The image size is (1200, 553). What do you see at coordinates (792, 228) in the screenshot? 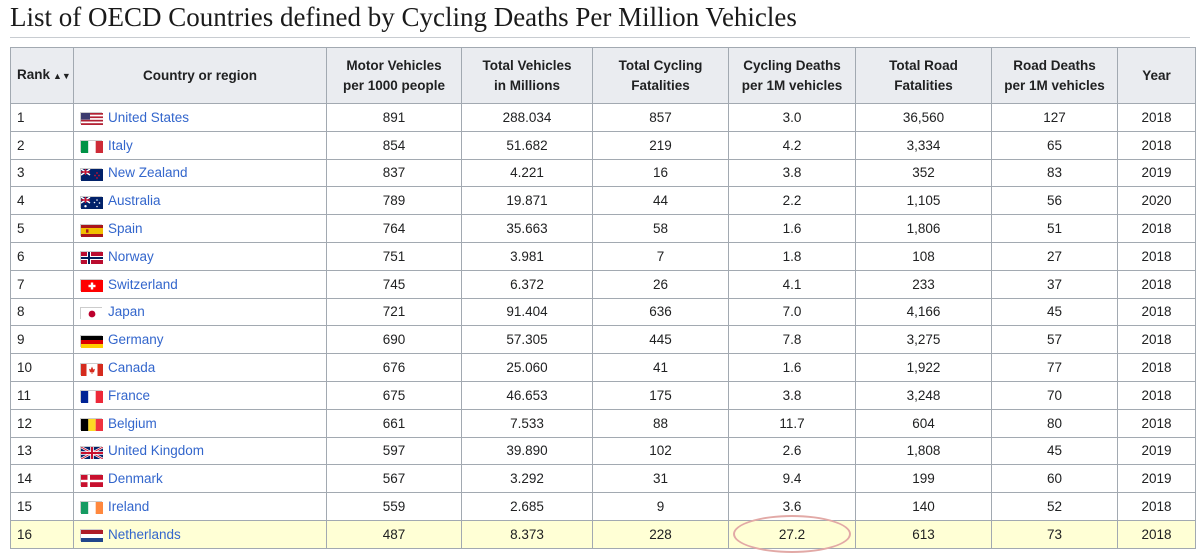
I see `cell-cycling-deaths-per-1m: 1.6` at bounding box center [792, 228].